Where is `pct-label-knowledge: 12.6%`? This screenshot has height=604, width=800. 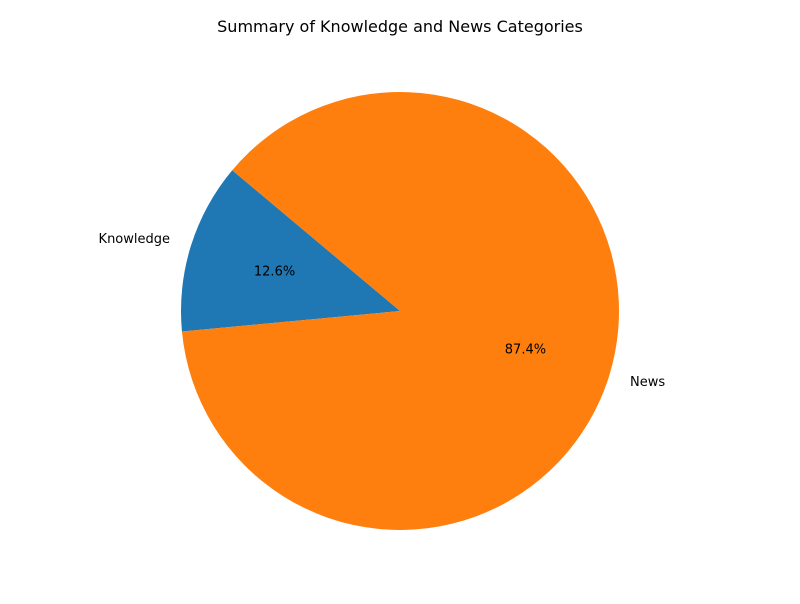
pct-label-knowledge: 12.6% is located at coordinates (274, 271).